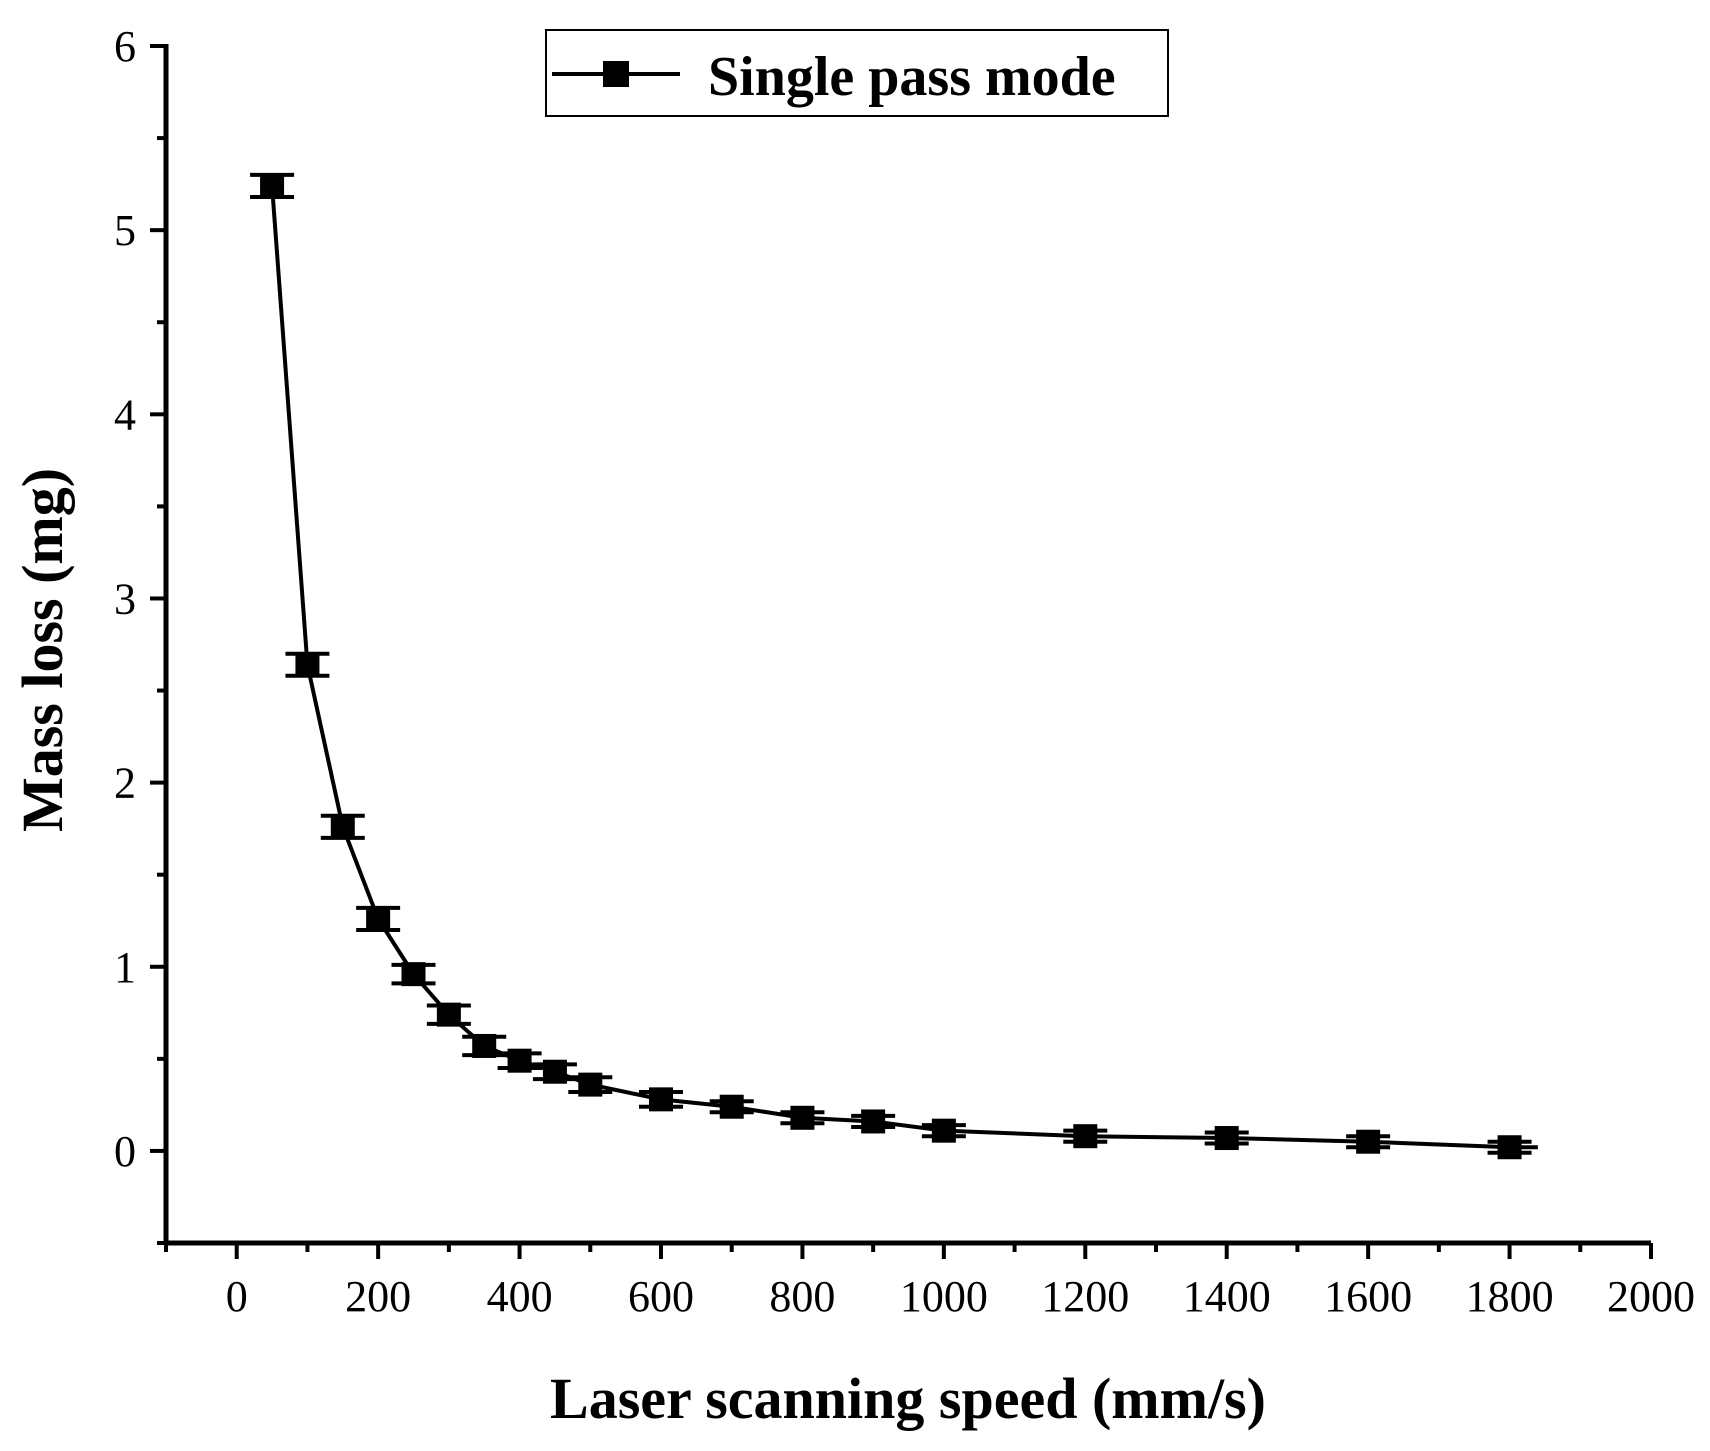 The width and height of the screenshot is (1710, 1451). Describe the element at coordinates (802, 1296) in the screenshot. I see `x-tick-label: 800` at that location.